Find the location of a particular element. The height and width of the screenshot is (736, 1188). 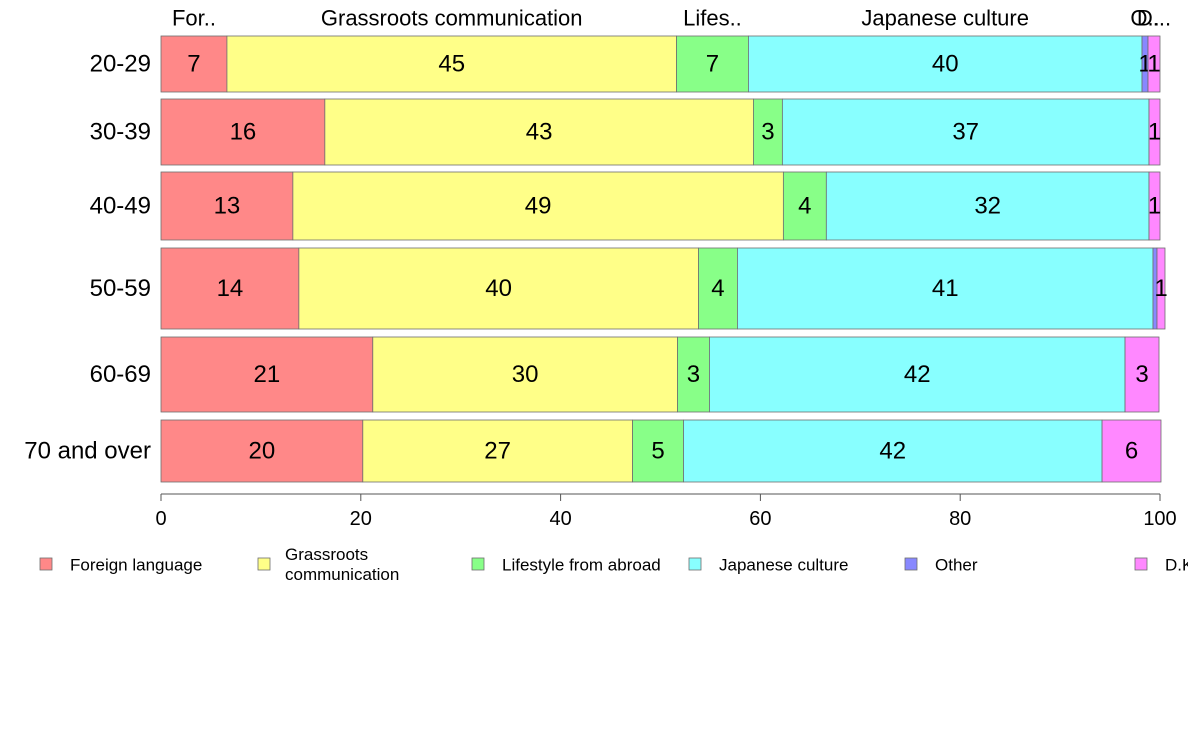

top-segment-label: O.. is located at coordinates (1144, 18).